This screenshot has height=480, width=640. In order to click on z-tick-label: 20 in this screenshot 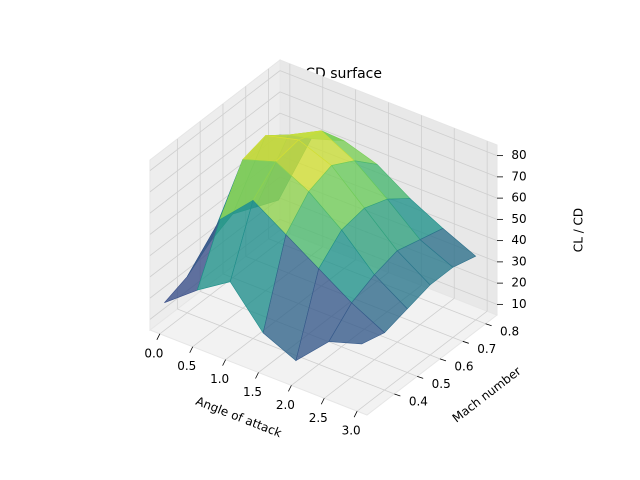, I will do `click(518, 283)`.